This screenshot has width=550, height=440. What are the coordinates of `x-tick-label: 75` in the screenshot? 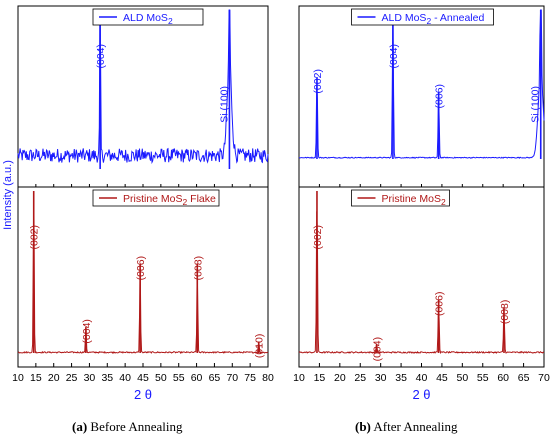 It's located at (250, 378).